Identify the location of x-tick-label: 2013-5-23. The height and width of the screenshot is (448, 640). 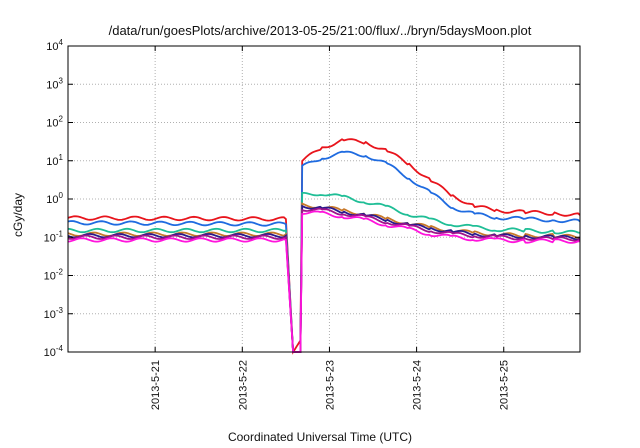
(330, 385).